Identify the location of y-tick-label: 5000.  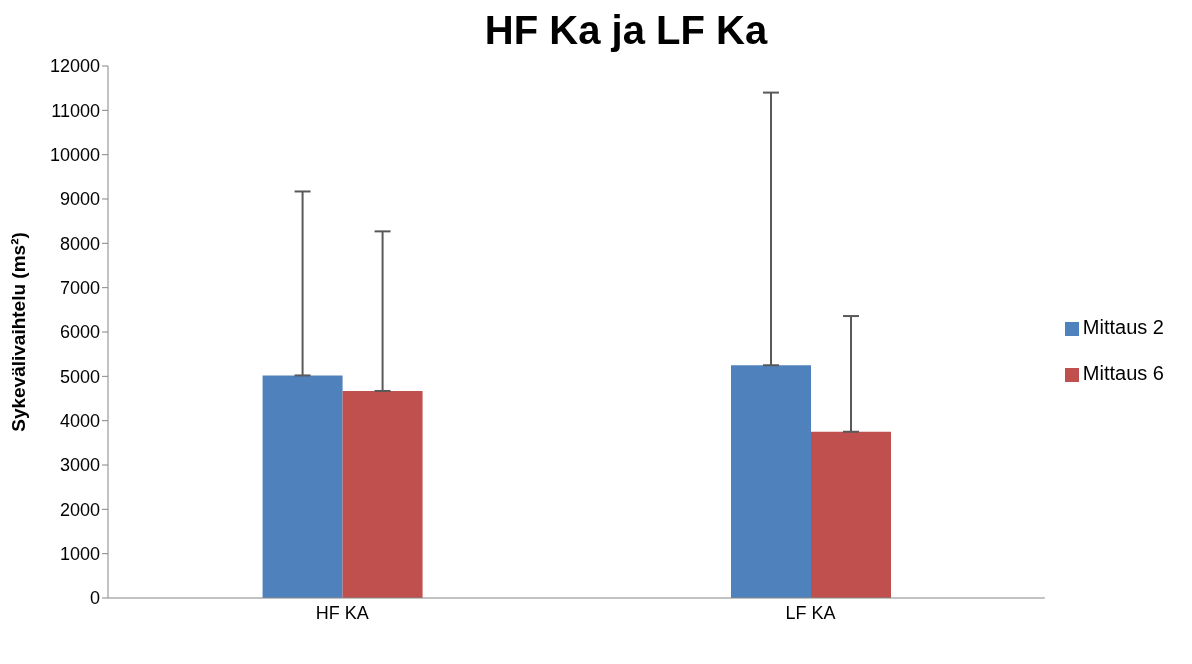
(79, 376).